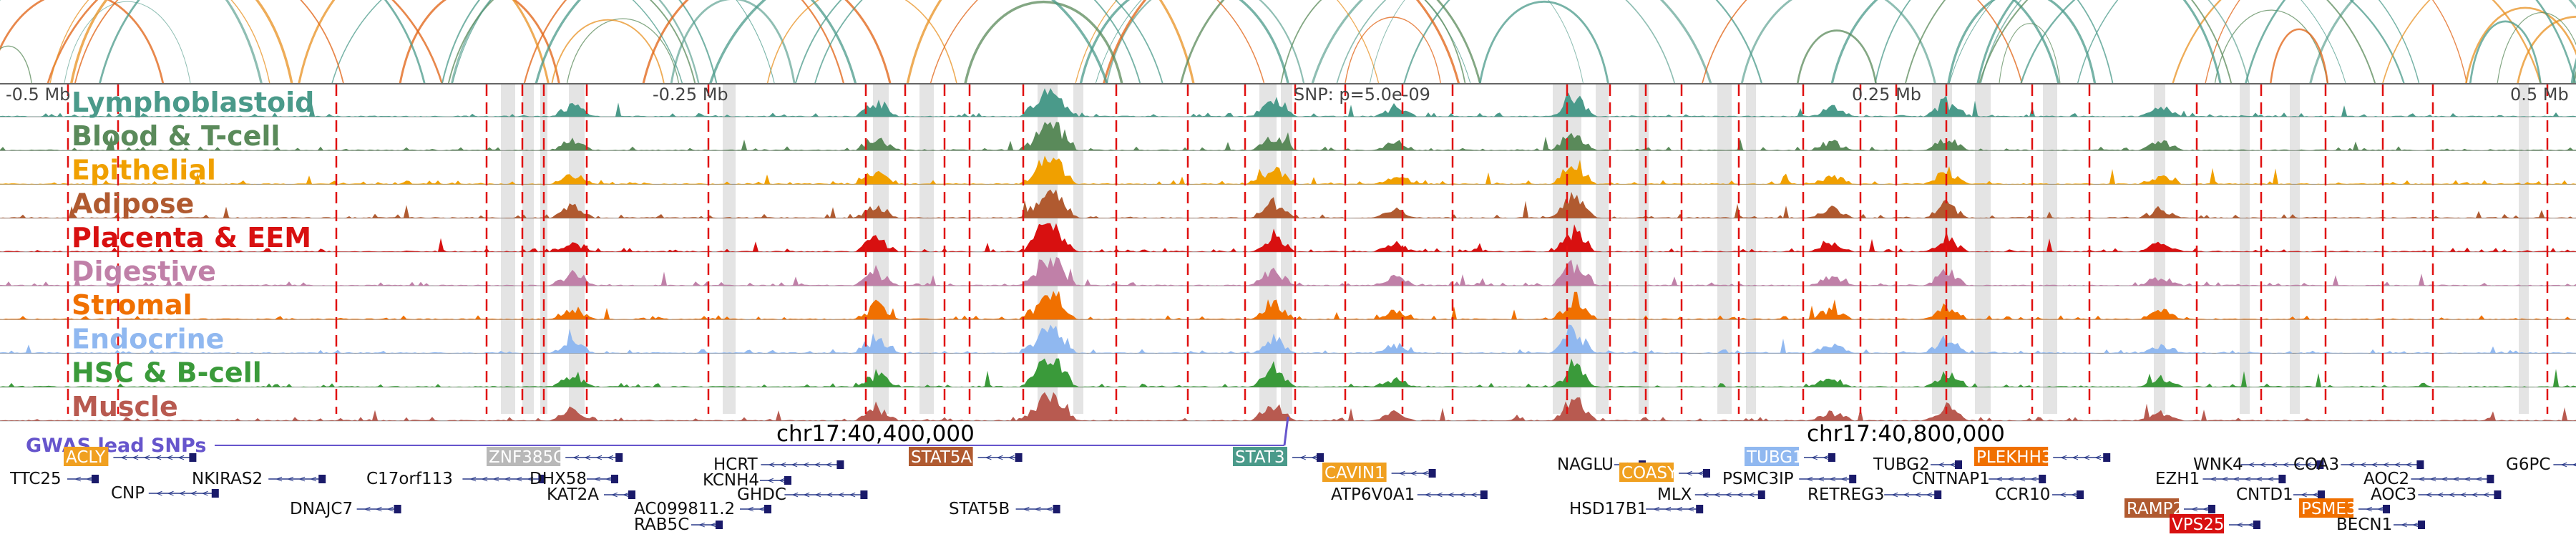 The width and height of the screenshot is (2576, 537). Describe the element at coordinates (1286, 431) in the screenshot. I see `gwas-snp-marker` at that location.